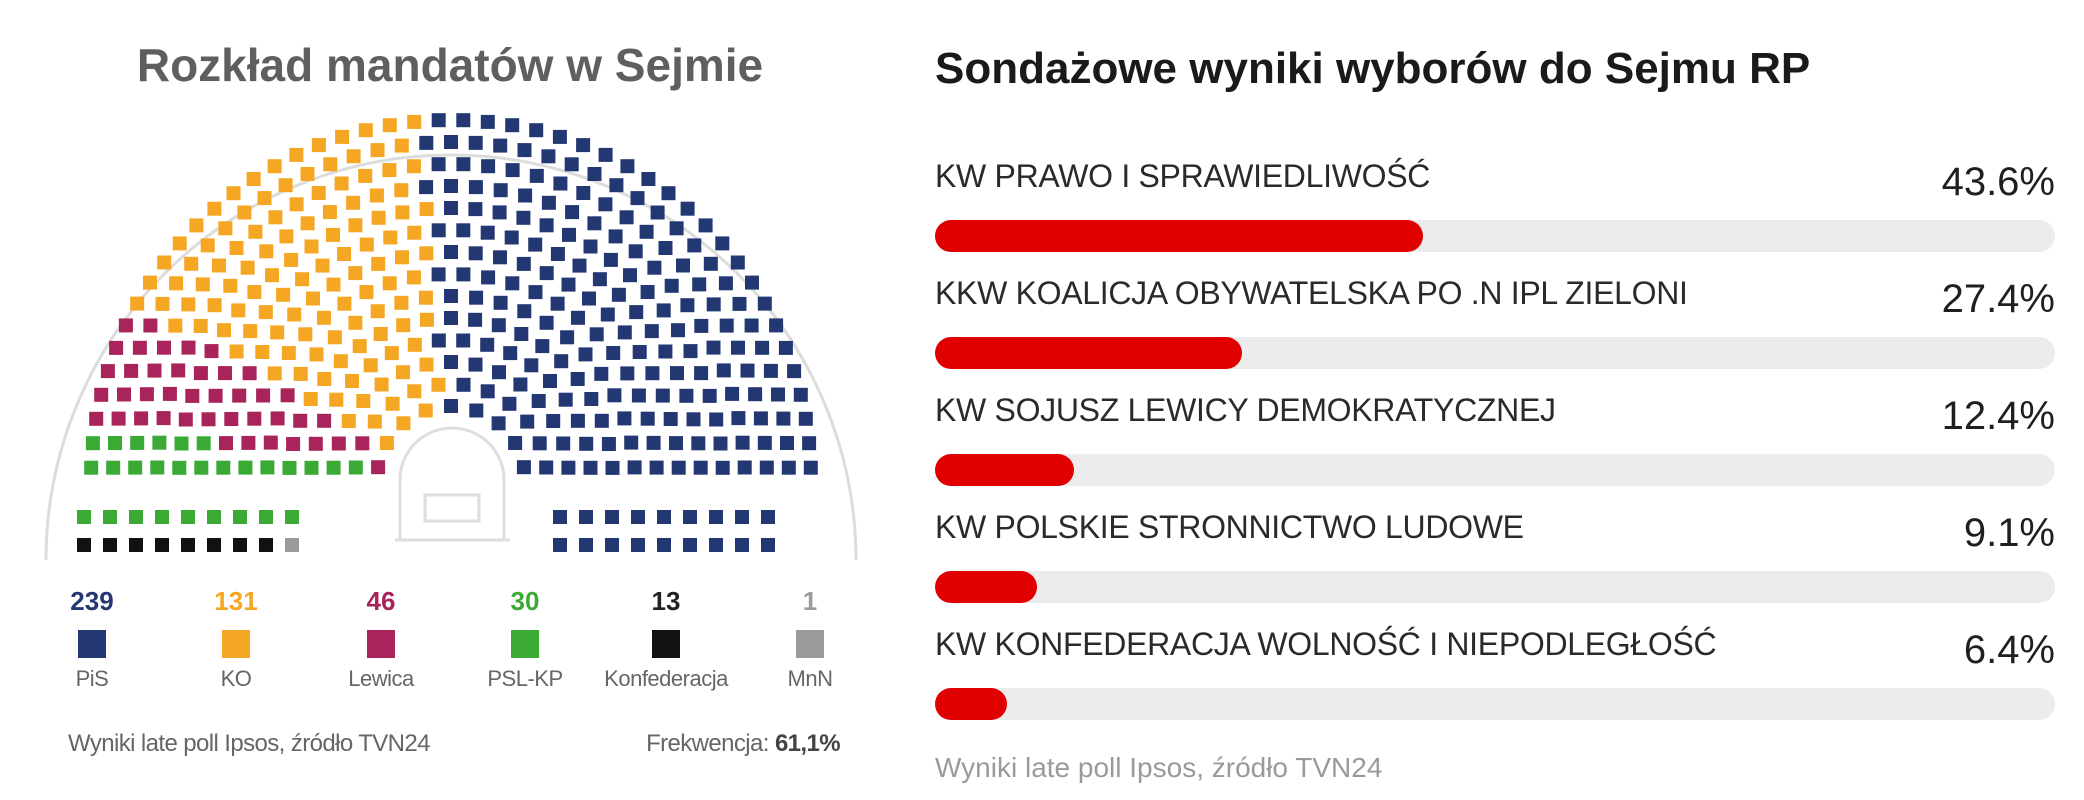 Image resolution: width=2084 pixels, height=800 pixels. I want to click on legend-party-label: MnN, so click(810, 678).